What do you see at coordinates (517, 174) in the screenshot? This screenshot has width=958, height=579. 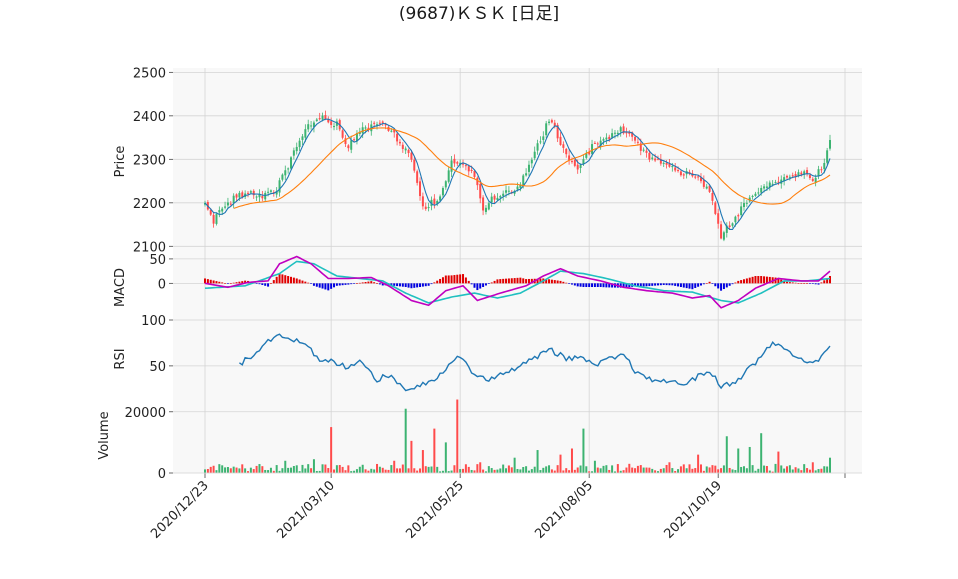 I see `moving-average-short-line` at bounding box center [517, 174].